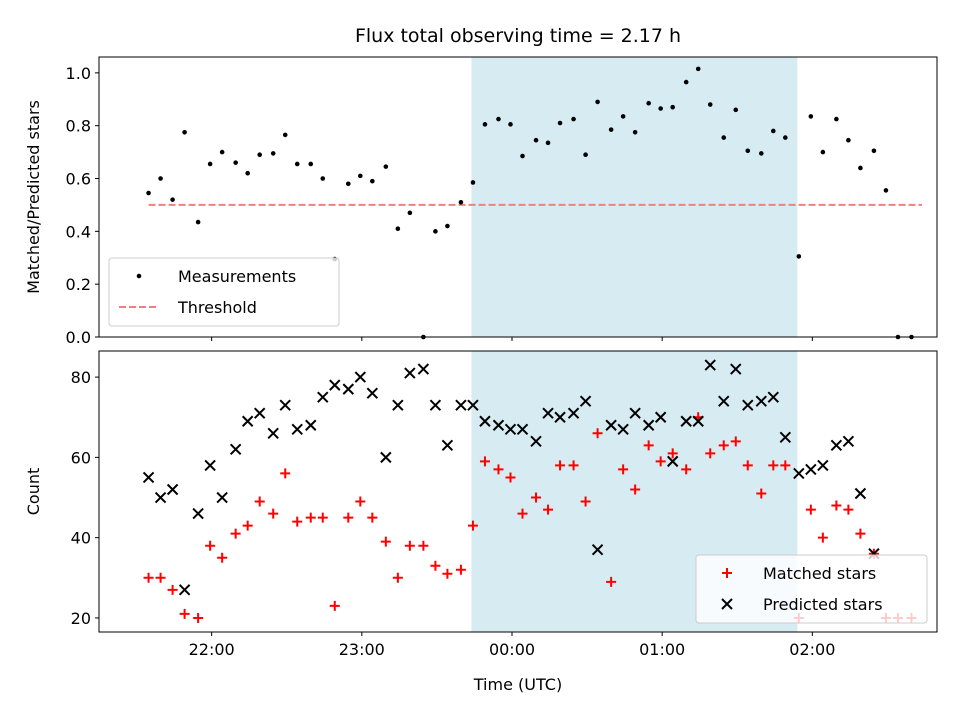 Image resolution: width=960 pixels, height=720 pixels. Describe the element at coordinates (811, 589) in the screenshot. I see `legend-box` at that location.